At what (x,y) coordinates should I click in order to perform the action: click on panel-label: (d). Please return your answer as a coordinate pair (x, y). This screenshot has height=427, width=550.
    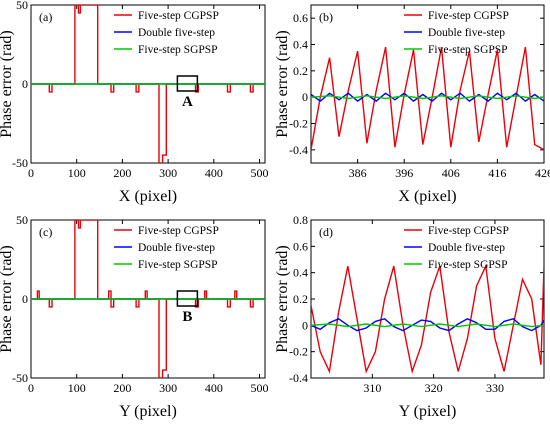
    Looking at the image, I should click on (326, 232).